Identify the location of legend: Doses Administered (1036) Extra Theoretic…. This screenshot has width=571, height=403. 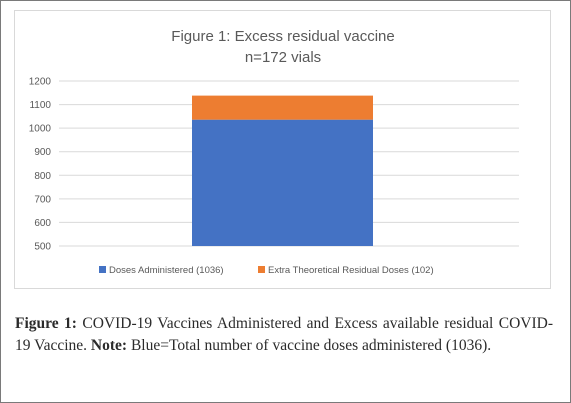
(266, 270).